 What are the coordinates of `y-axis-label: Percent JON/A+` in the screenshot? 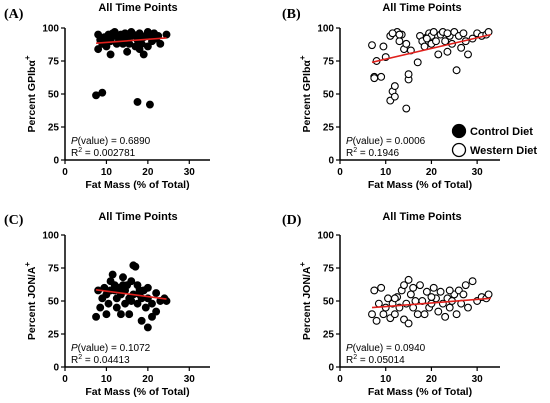 It's located at (30, 301).